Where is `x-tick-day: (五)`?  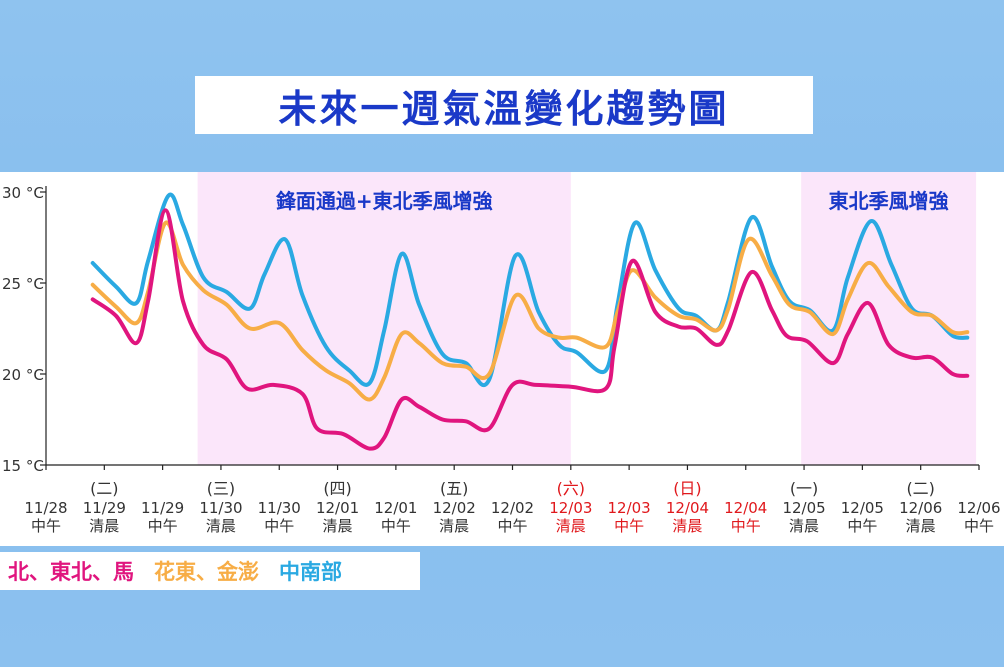 x-tick-day: (五) is located at coordinates (454, 488).